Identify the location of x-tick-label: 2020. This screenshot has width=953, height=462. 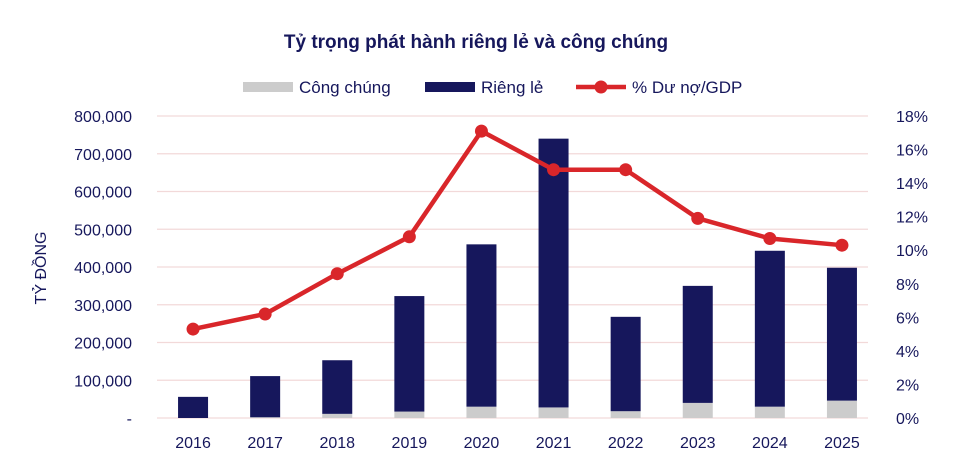
(482, 443).